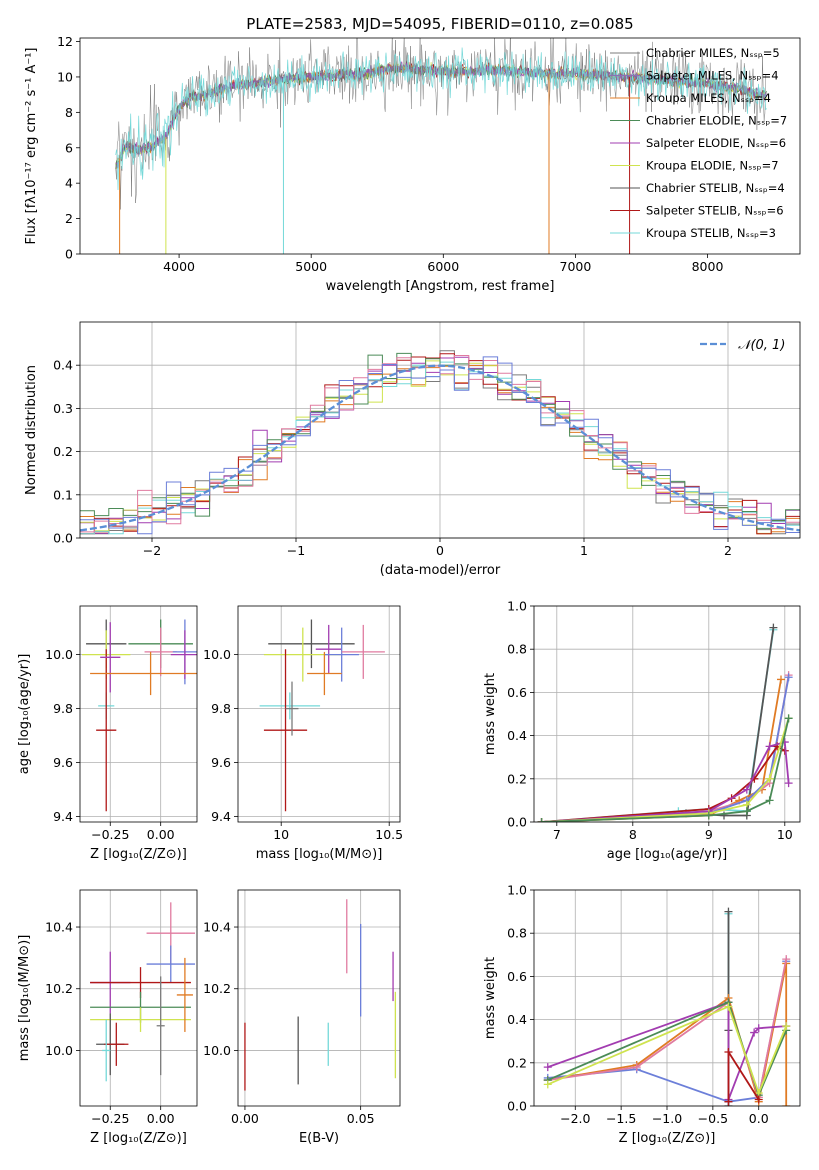 The image size is (819, 1170). I want to click on y-tick-label: 9.4, so click(221, 816).